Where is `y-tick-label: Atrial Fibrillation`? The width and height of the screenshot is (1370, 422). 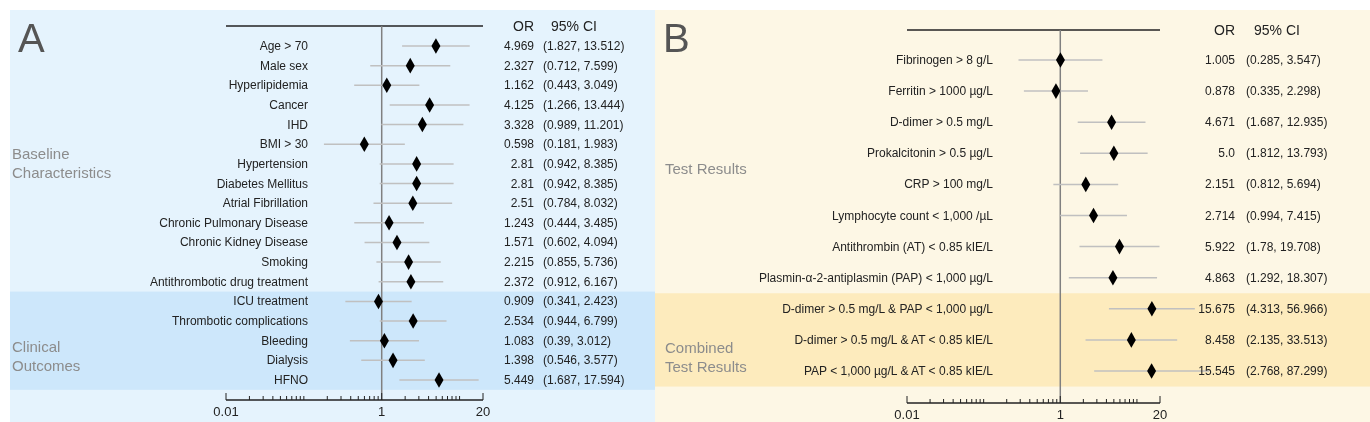 y-tick-label: Atrial Fibrillation is located at coordinates (265, 203).